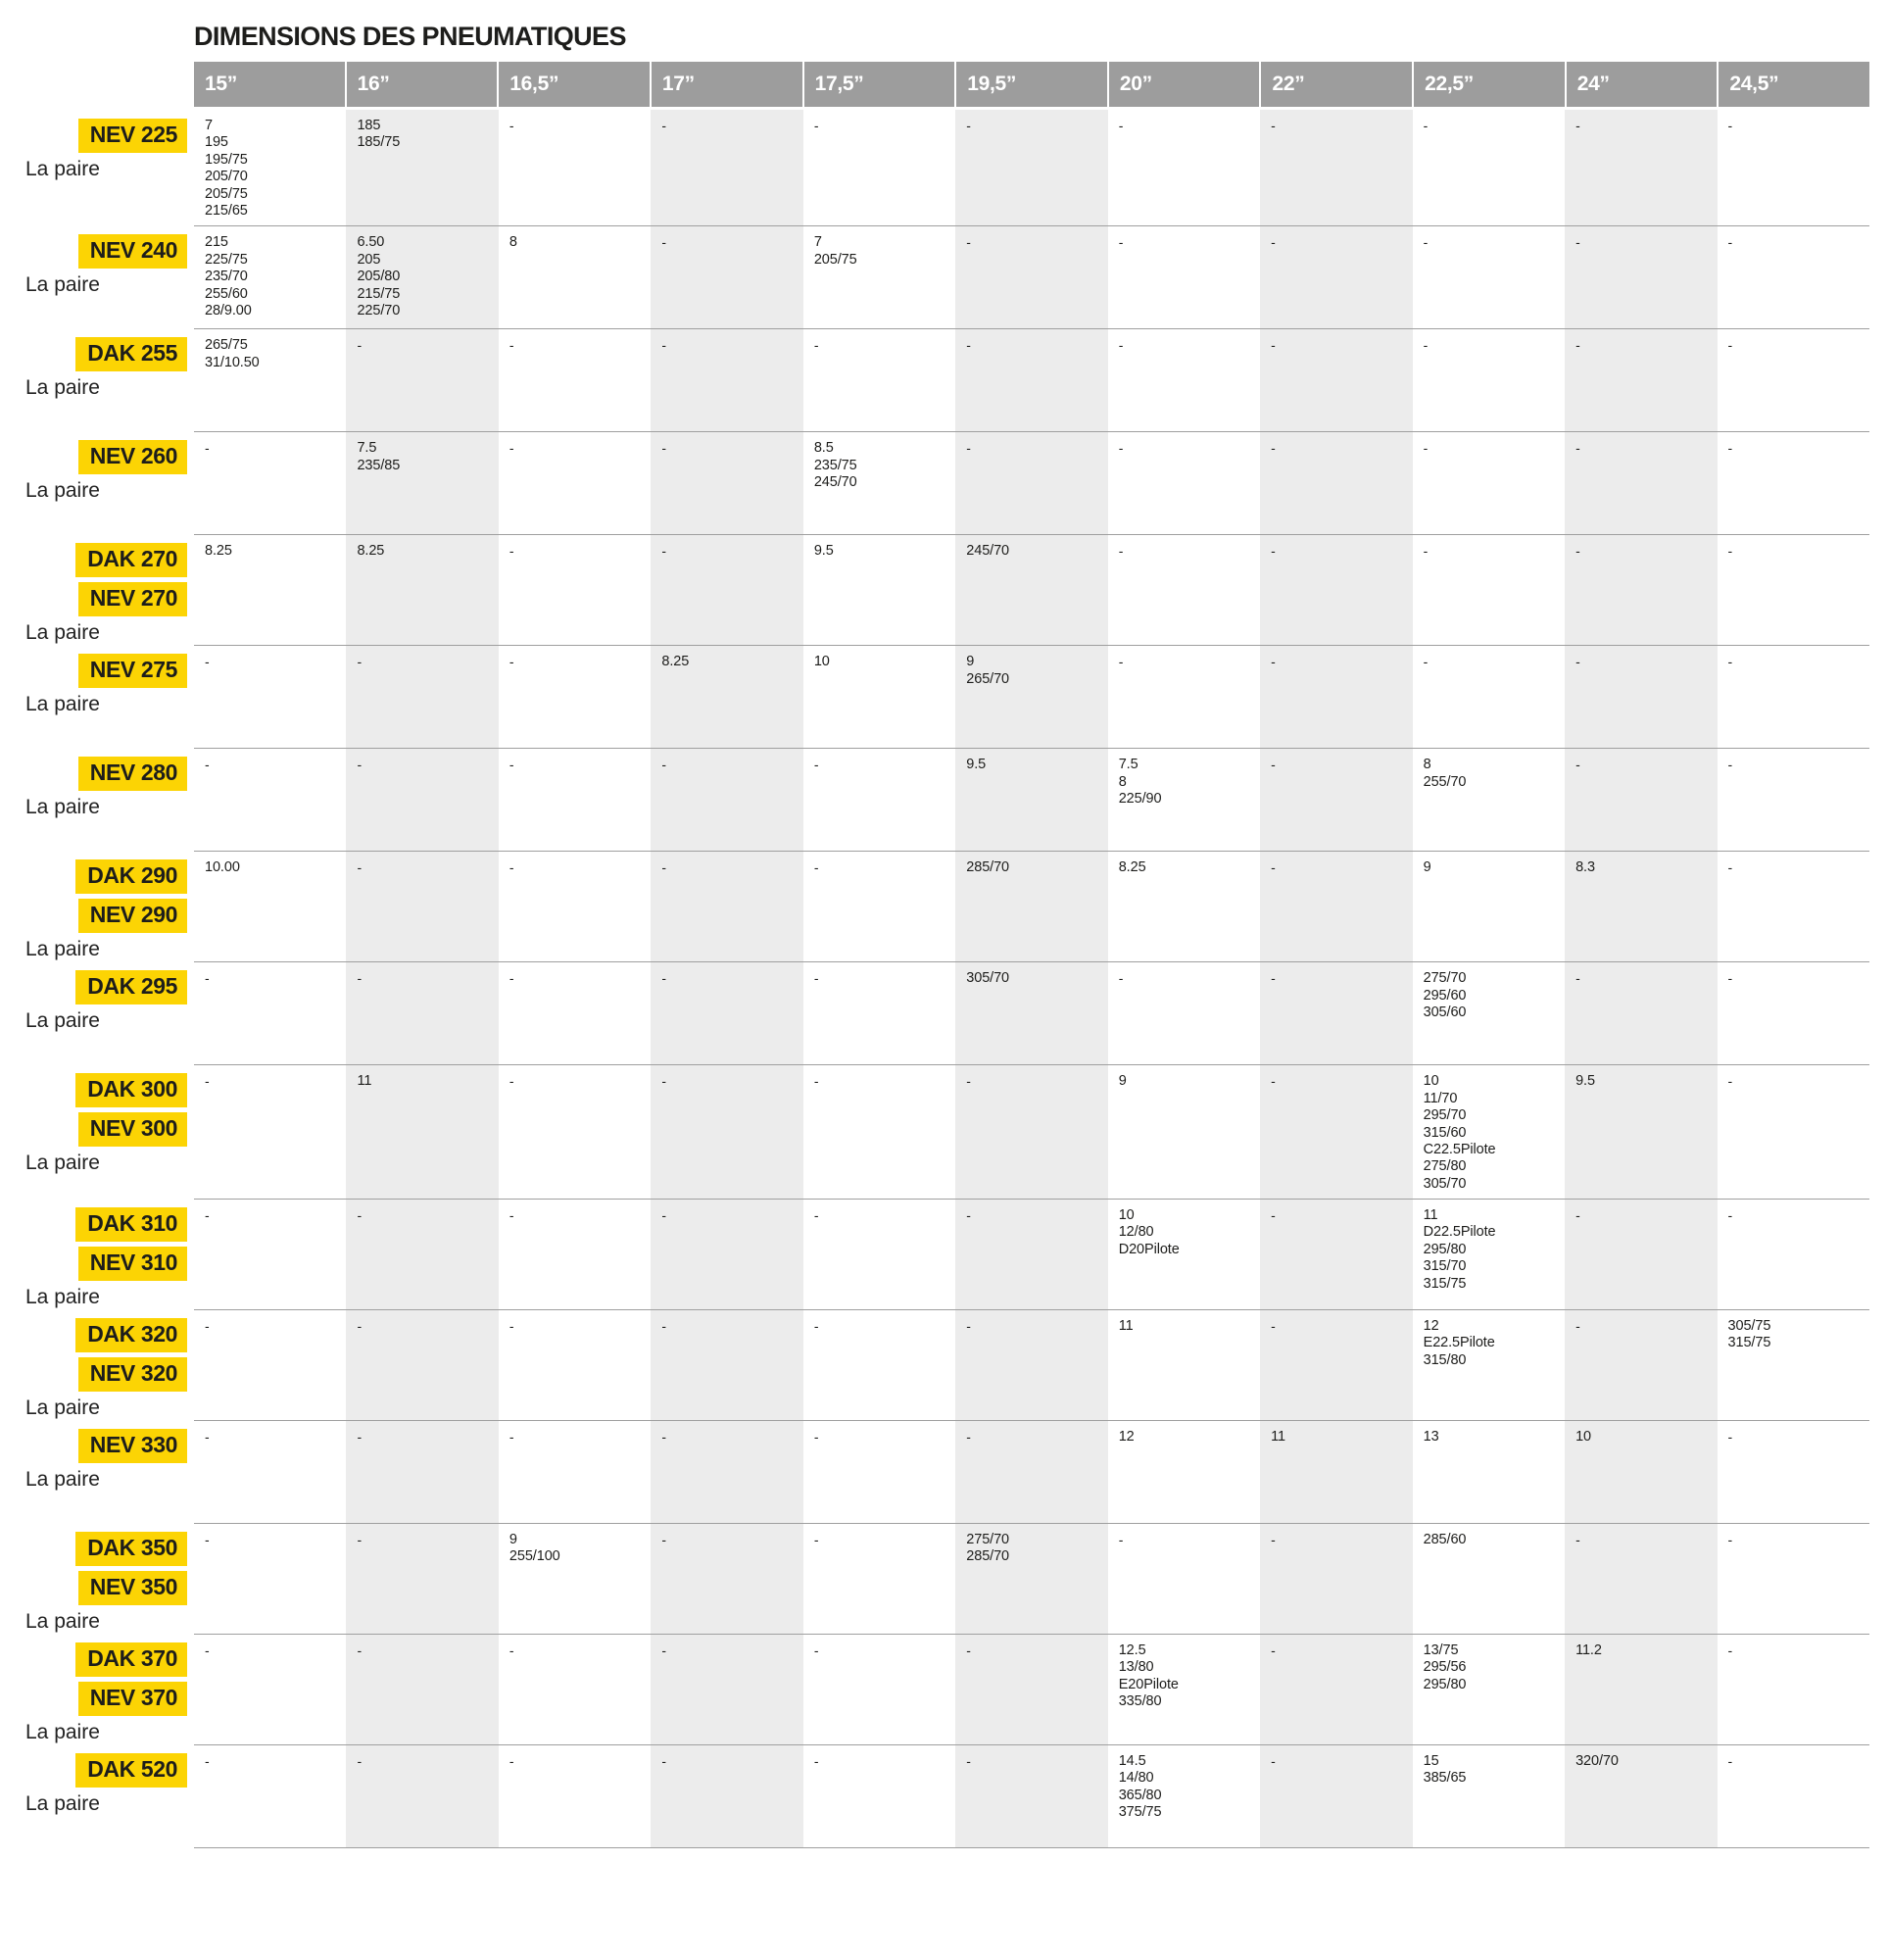  I want to click on model-badge-line: NEV 225, so click(104, 136).